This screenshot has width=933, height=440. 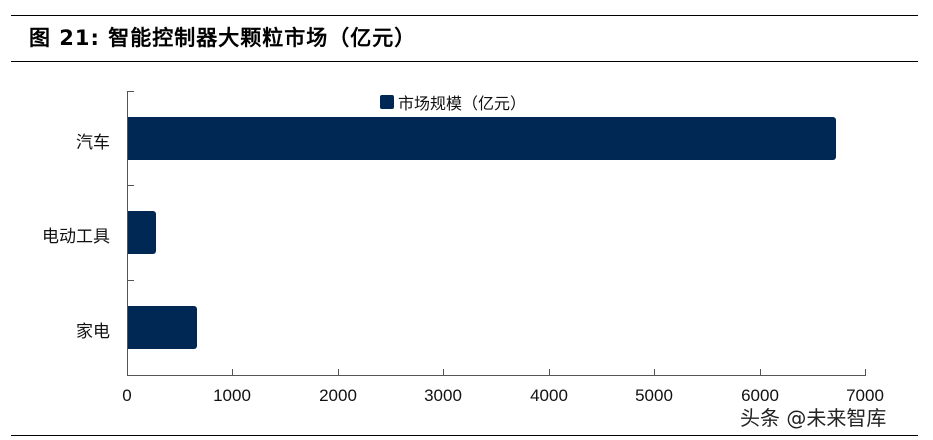 What do you see at coordinates (162, 327) in the screenshot?
I see `bar-home-appliances` at bounding box center [162, 327].